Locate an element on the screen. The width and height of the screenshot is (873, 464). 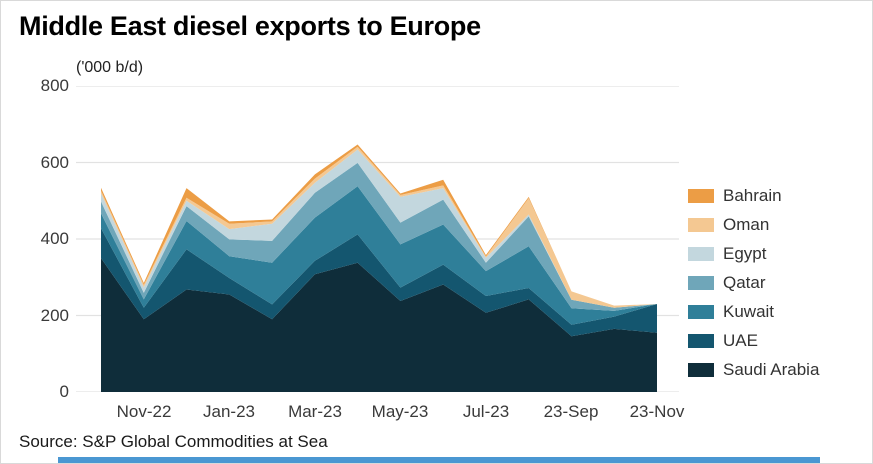
legend-item-egypt: Egypt is located at coordinates (778, 253).